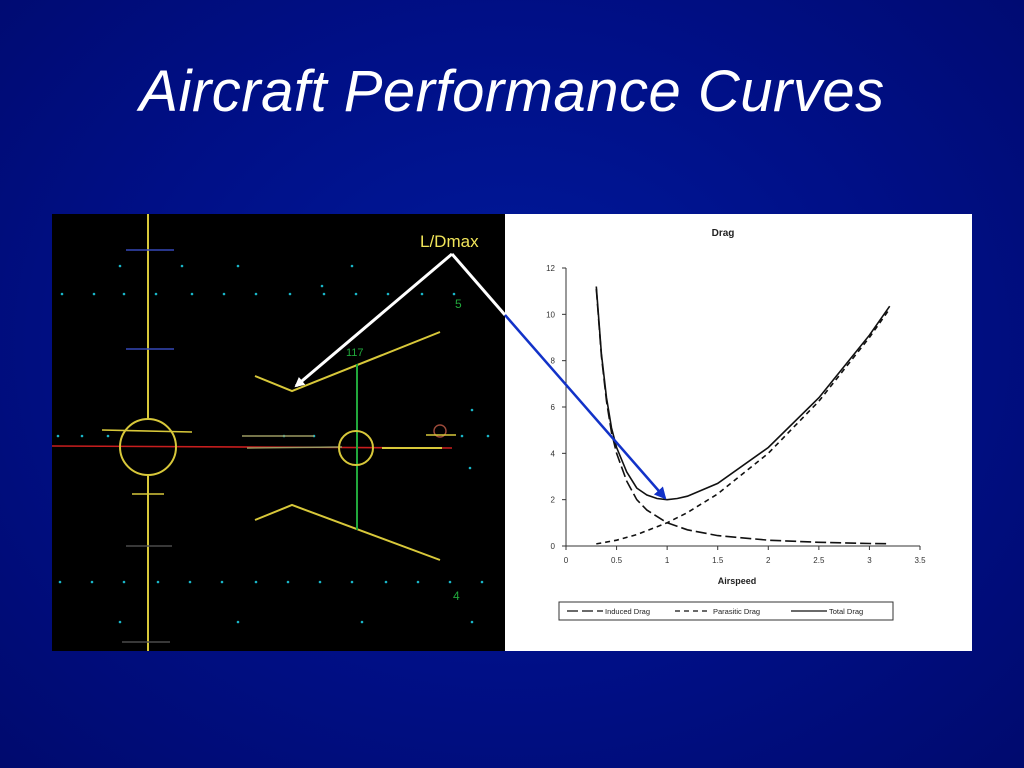  What do you see at coordinates (440, 431) in the screenshot?
I see `small-reference-circle` at bounding box center [440, 431].